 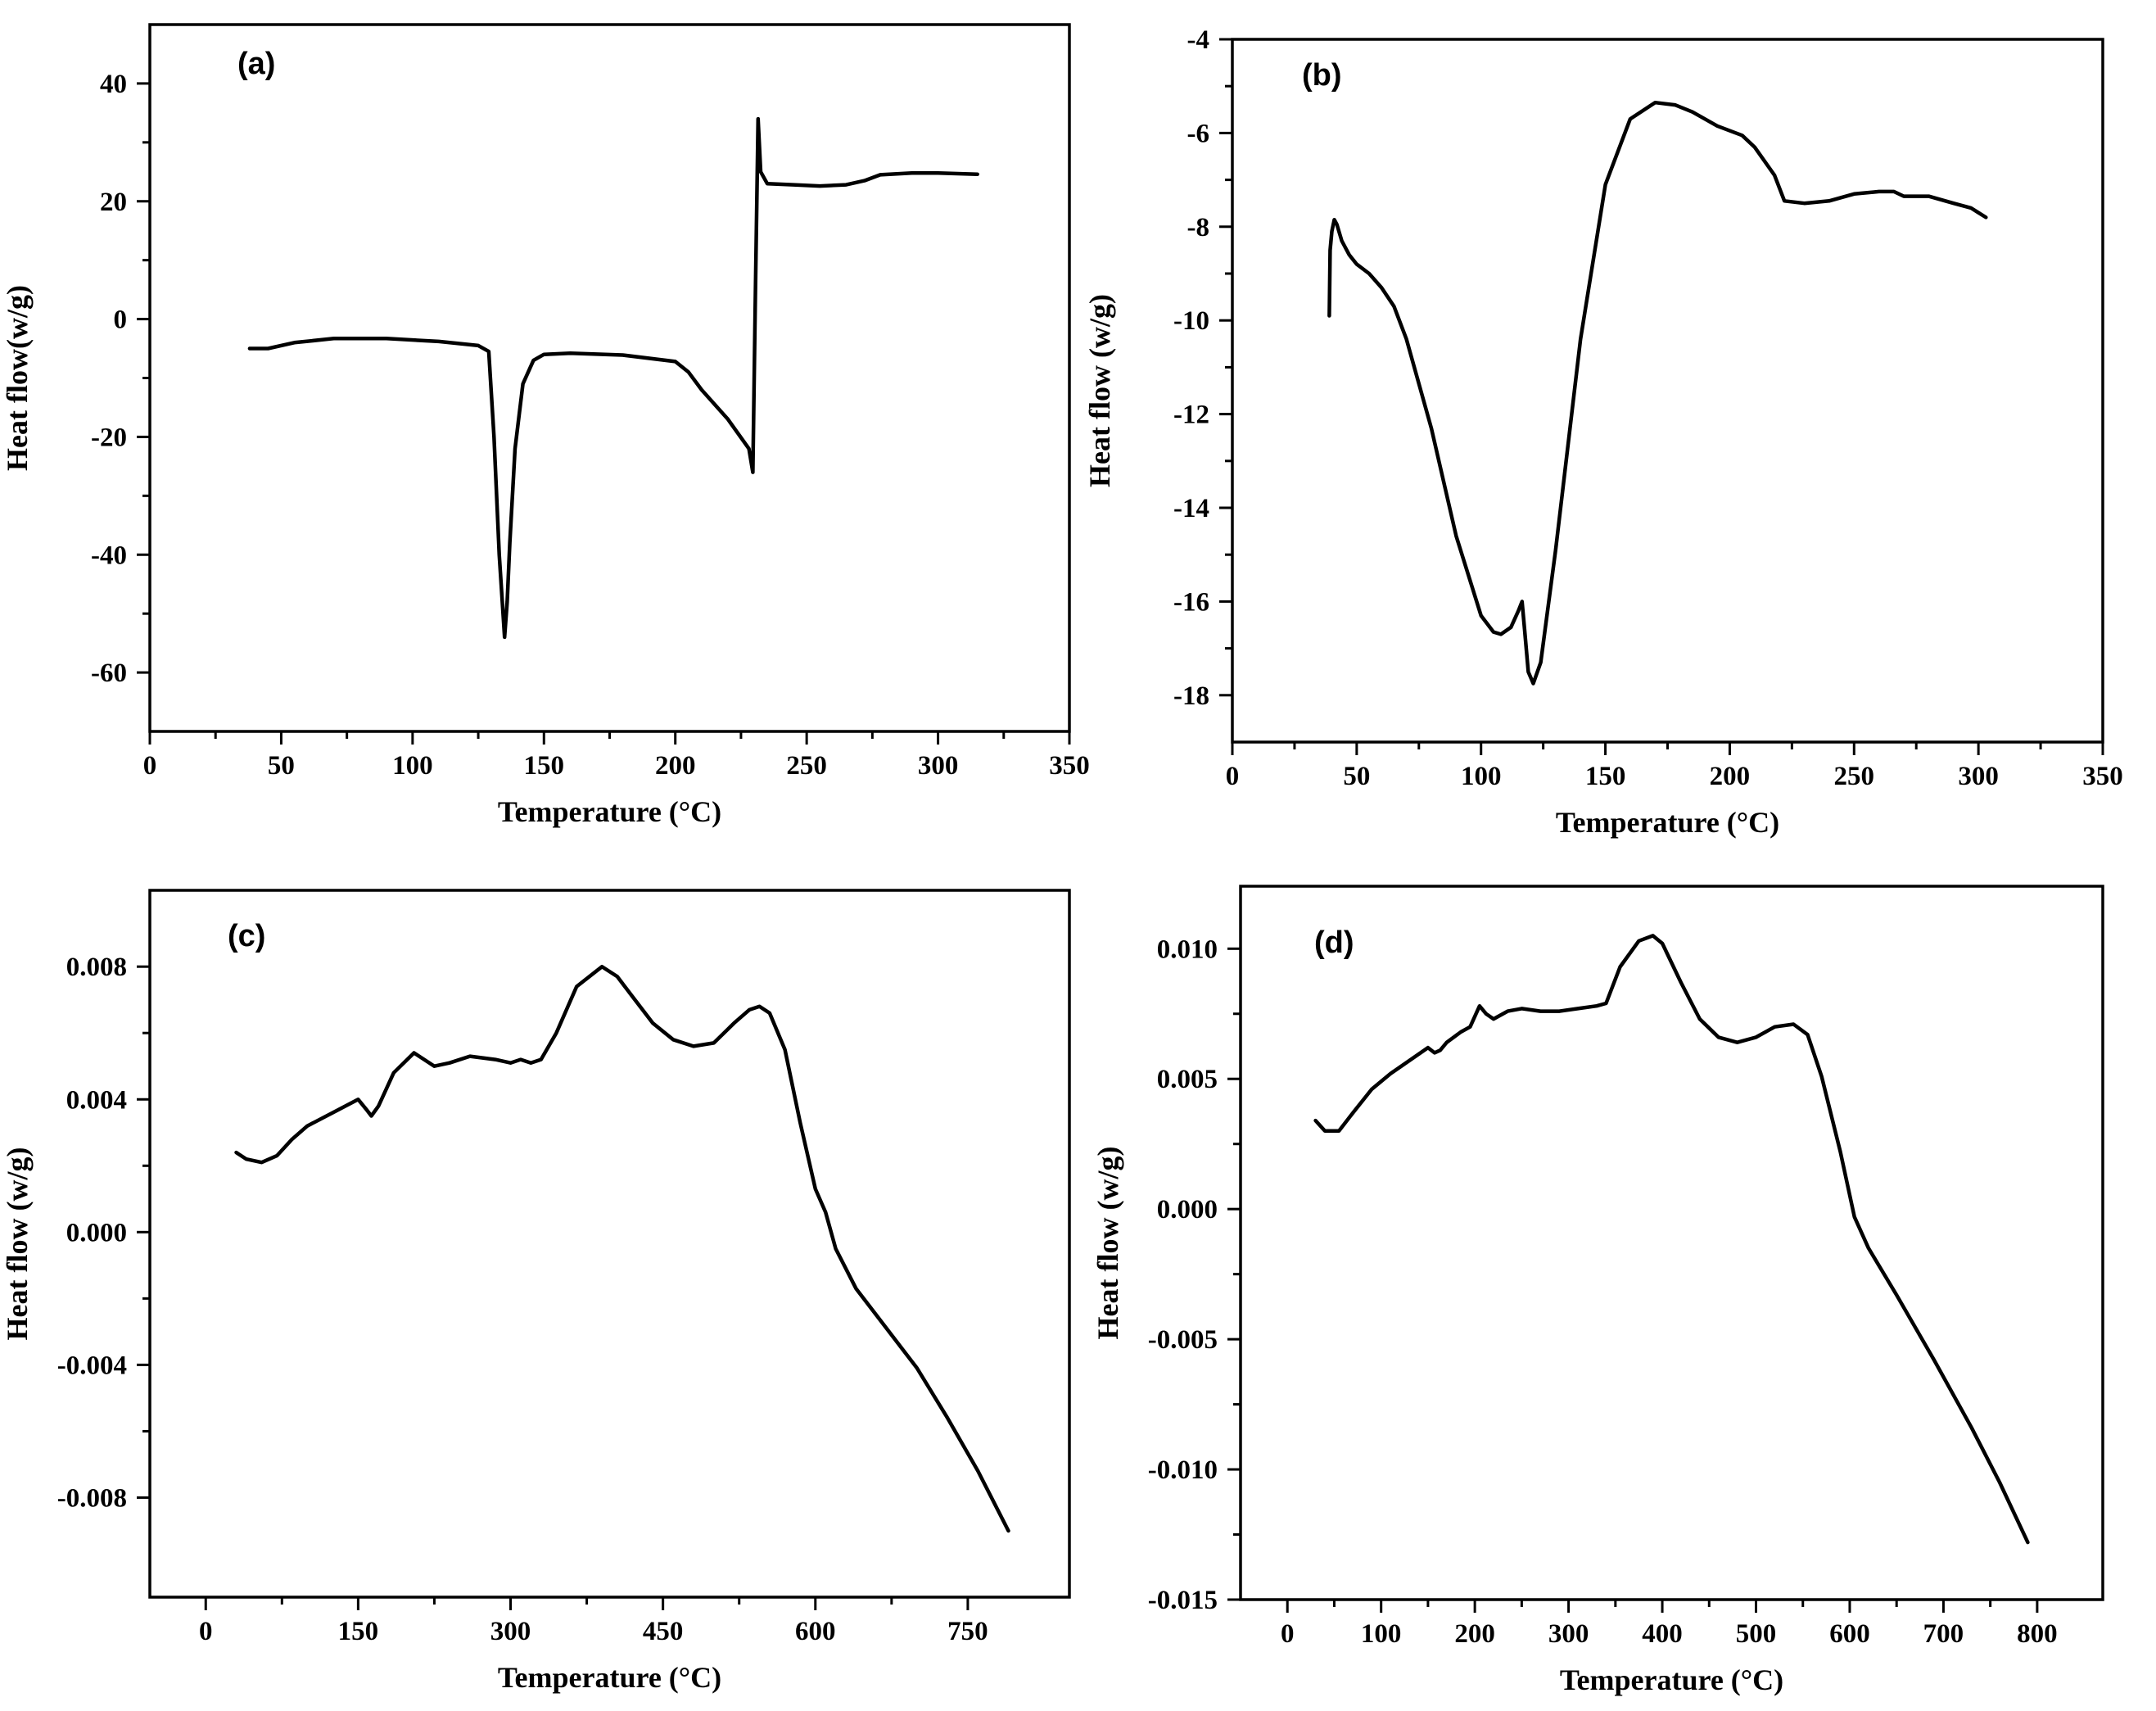 I want to click on y-tick-label: -18, so click(x=1191, y=696).